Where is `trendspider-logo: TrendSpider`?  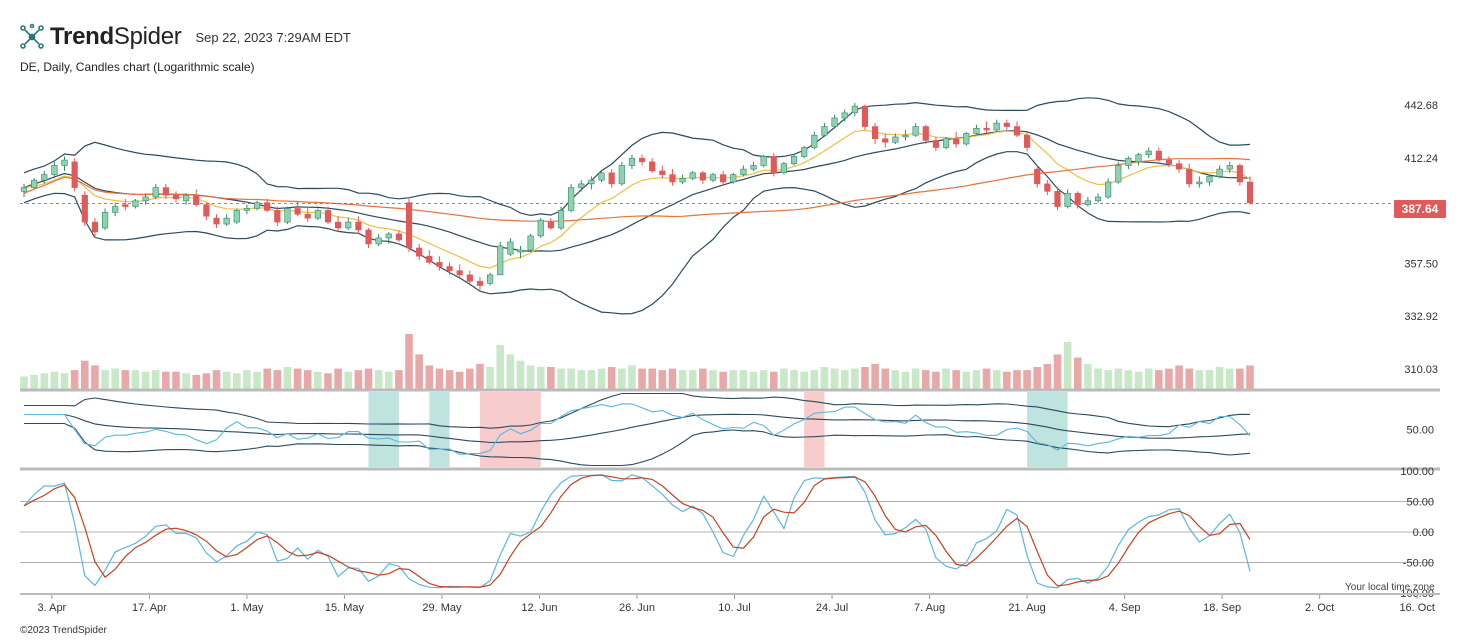
trendspider-logo: TrendSpider is located at coordinates (100, 37).